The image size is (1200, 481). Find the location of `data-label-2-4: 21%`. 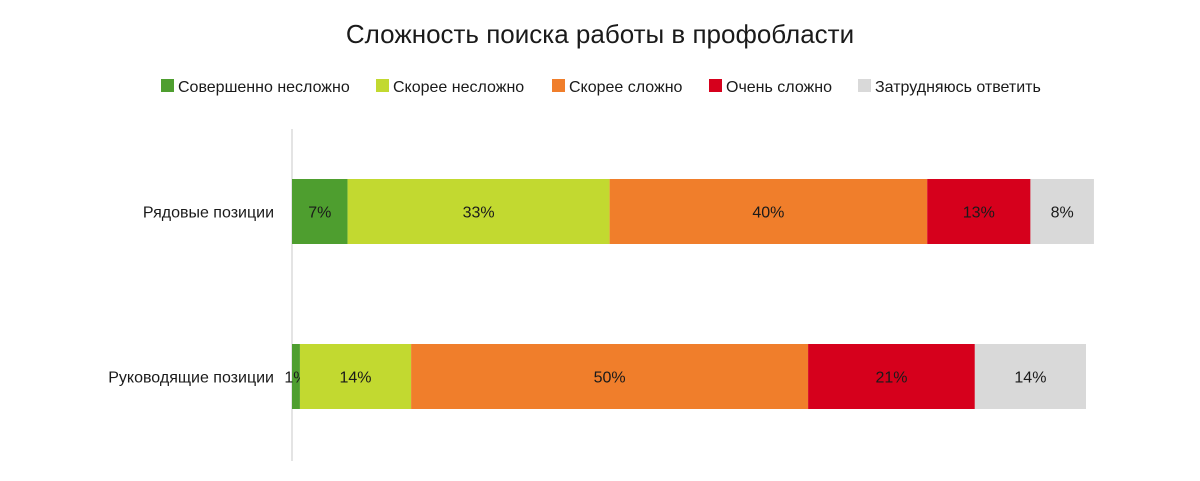

data-label-2-4: 21% is located at coordinates (891, 378).